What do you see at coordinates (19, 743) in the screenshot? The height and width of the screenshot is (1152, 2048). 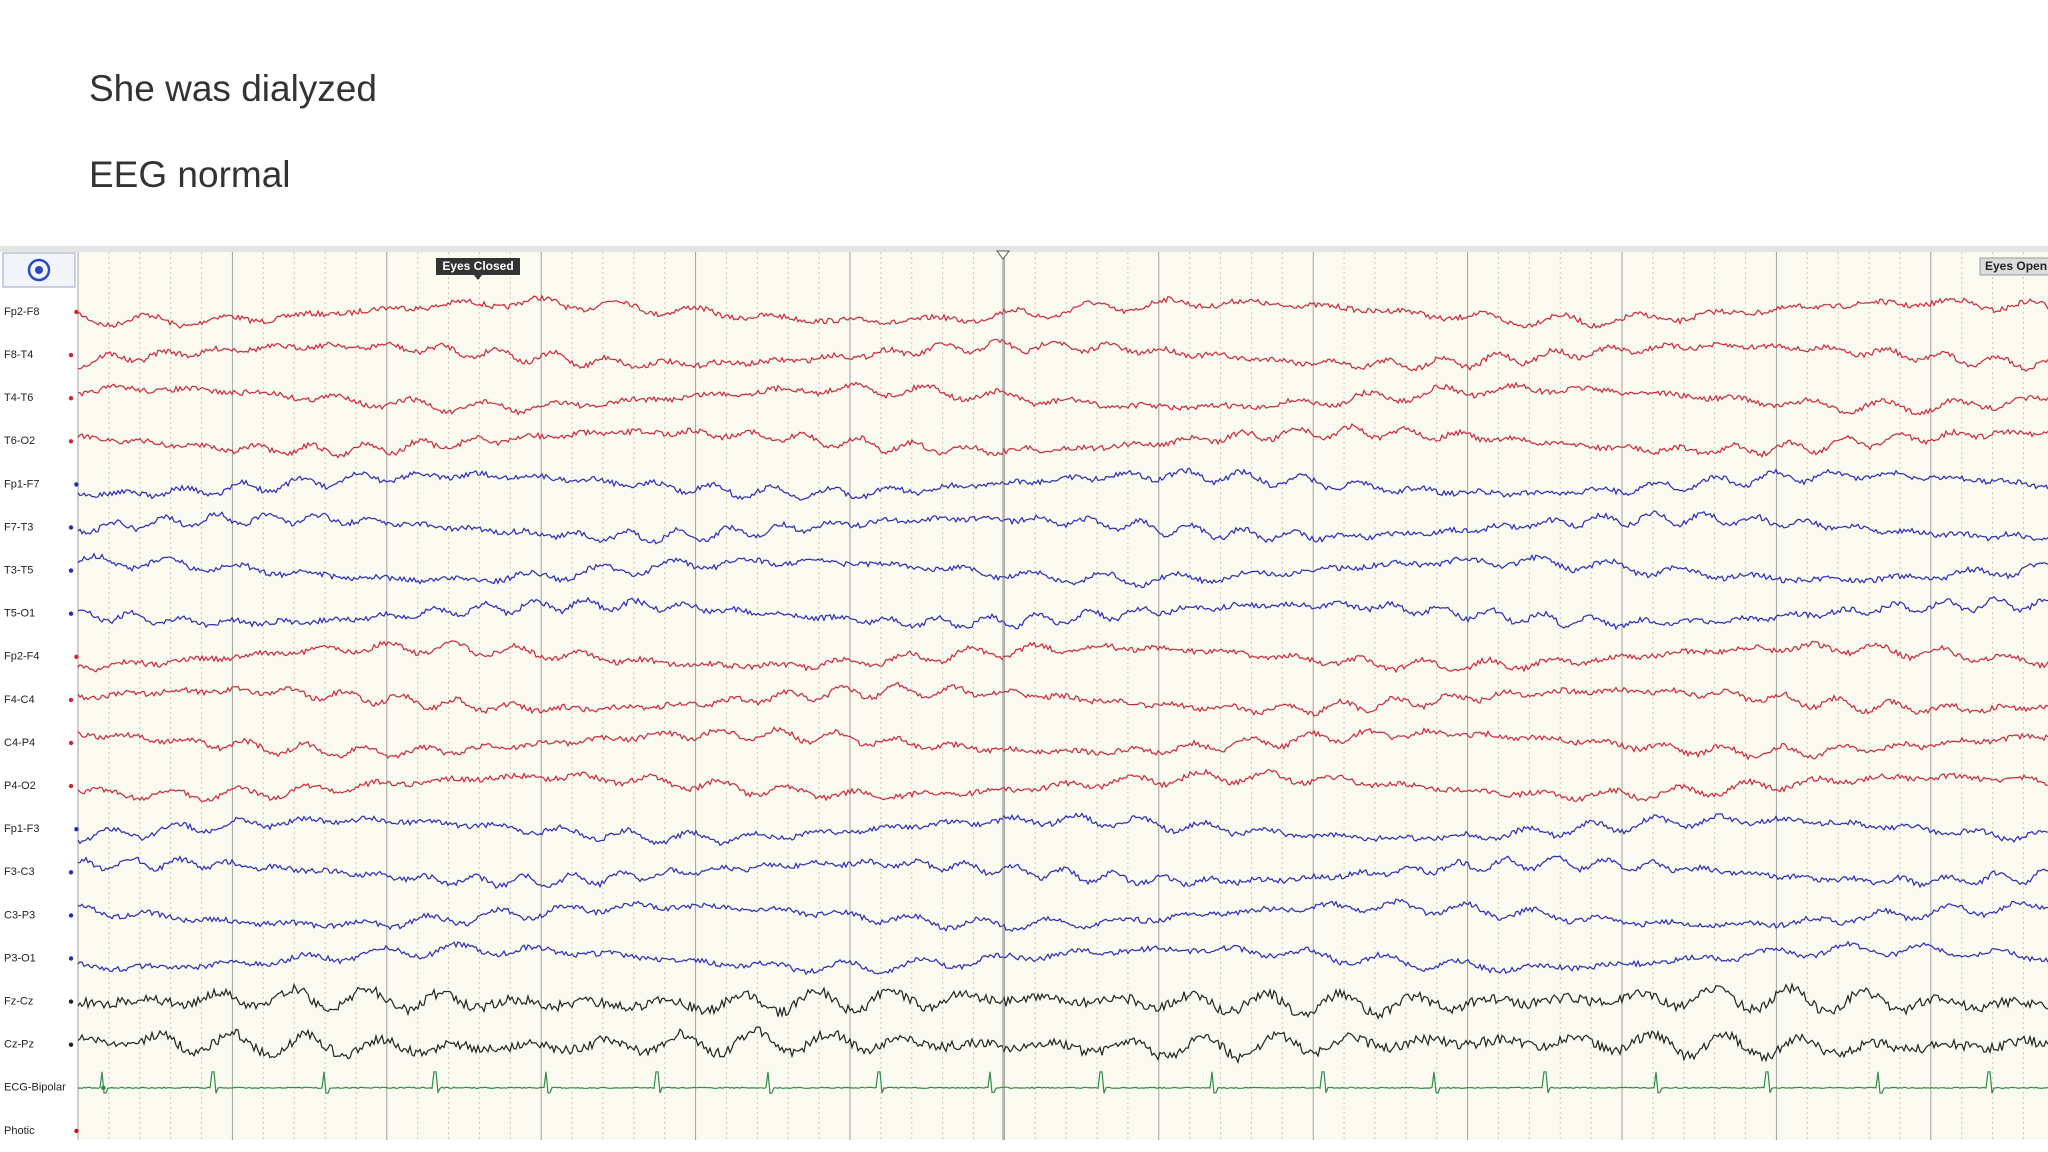 I see `channel-label: C4-P4` at bounding box center [19, 743].